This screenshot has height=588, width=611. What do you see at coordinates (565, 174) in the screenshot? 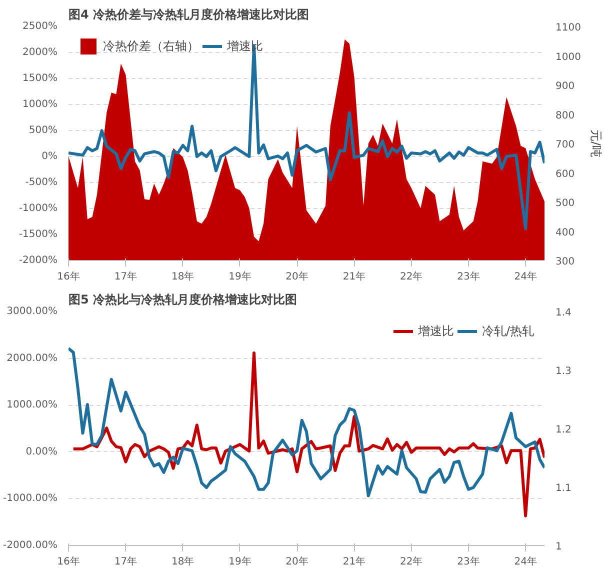
I see `y2-tick-label: 600` at bounding box center [565, 174].